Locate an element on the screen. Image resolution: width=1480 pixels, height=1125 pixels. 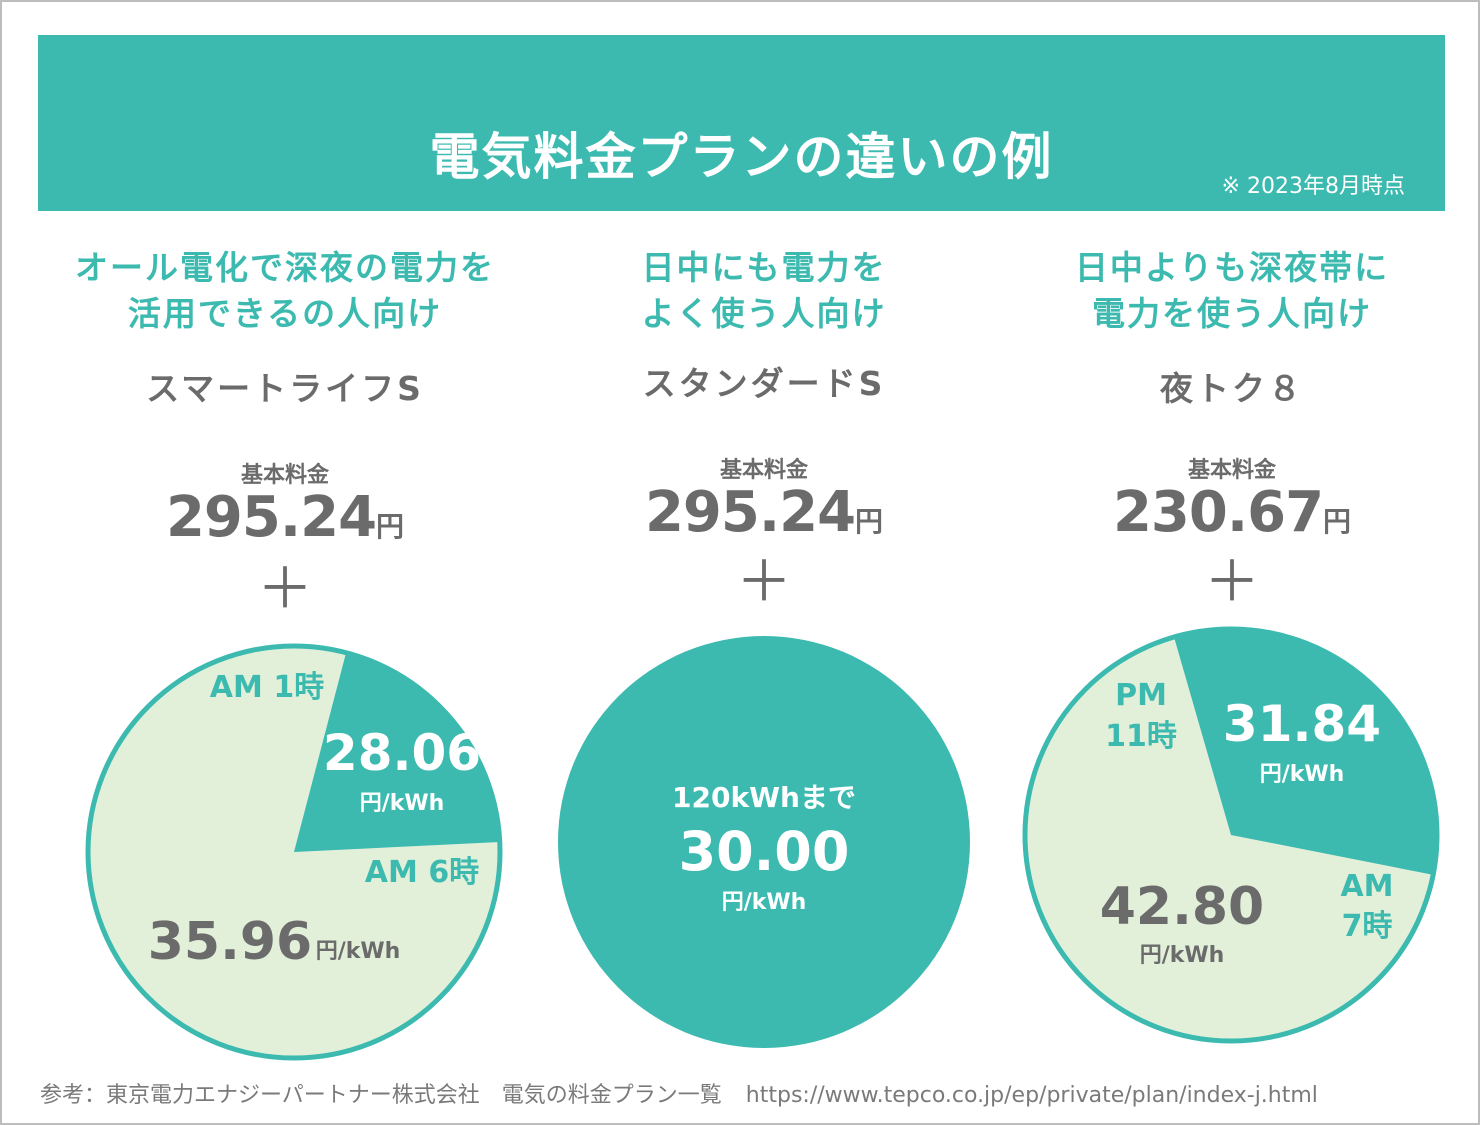
flat-rate-unit: 円/kWh is located at coordinates (764, 902).